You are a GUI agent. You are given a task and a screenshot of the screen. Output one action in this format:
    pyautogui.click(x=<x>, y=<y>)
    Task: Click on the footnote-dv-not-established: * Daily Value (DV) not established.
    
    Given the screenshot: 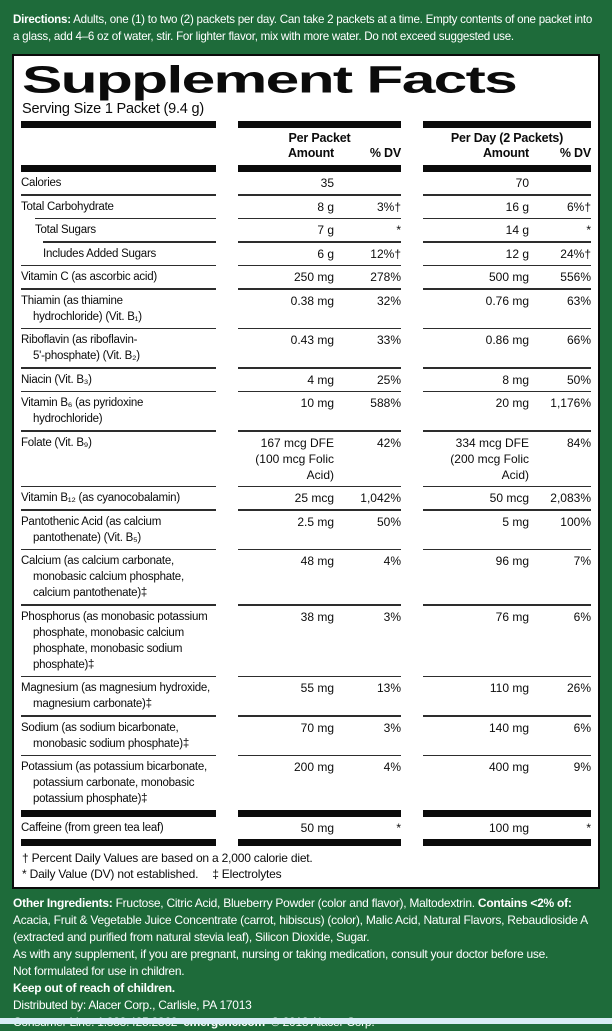 What is the action you would take?
    pyautogui.click(x=110, y=874)
    